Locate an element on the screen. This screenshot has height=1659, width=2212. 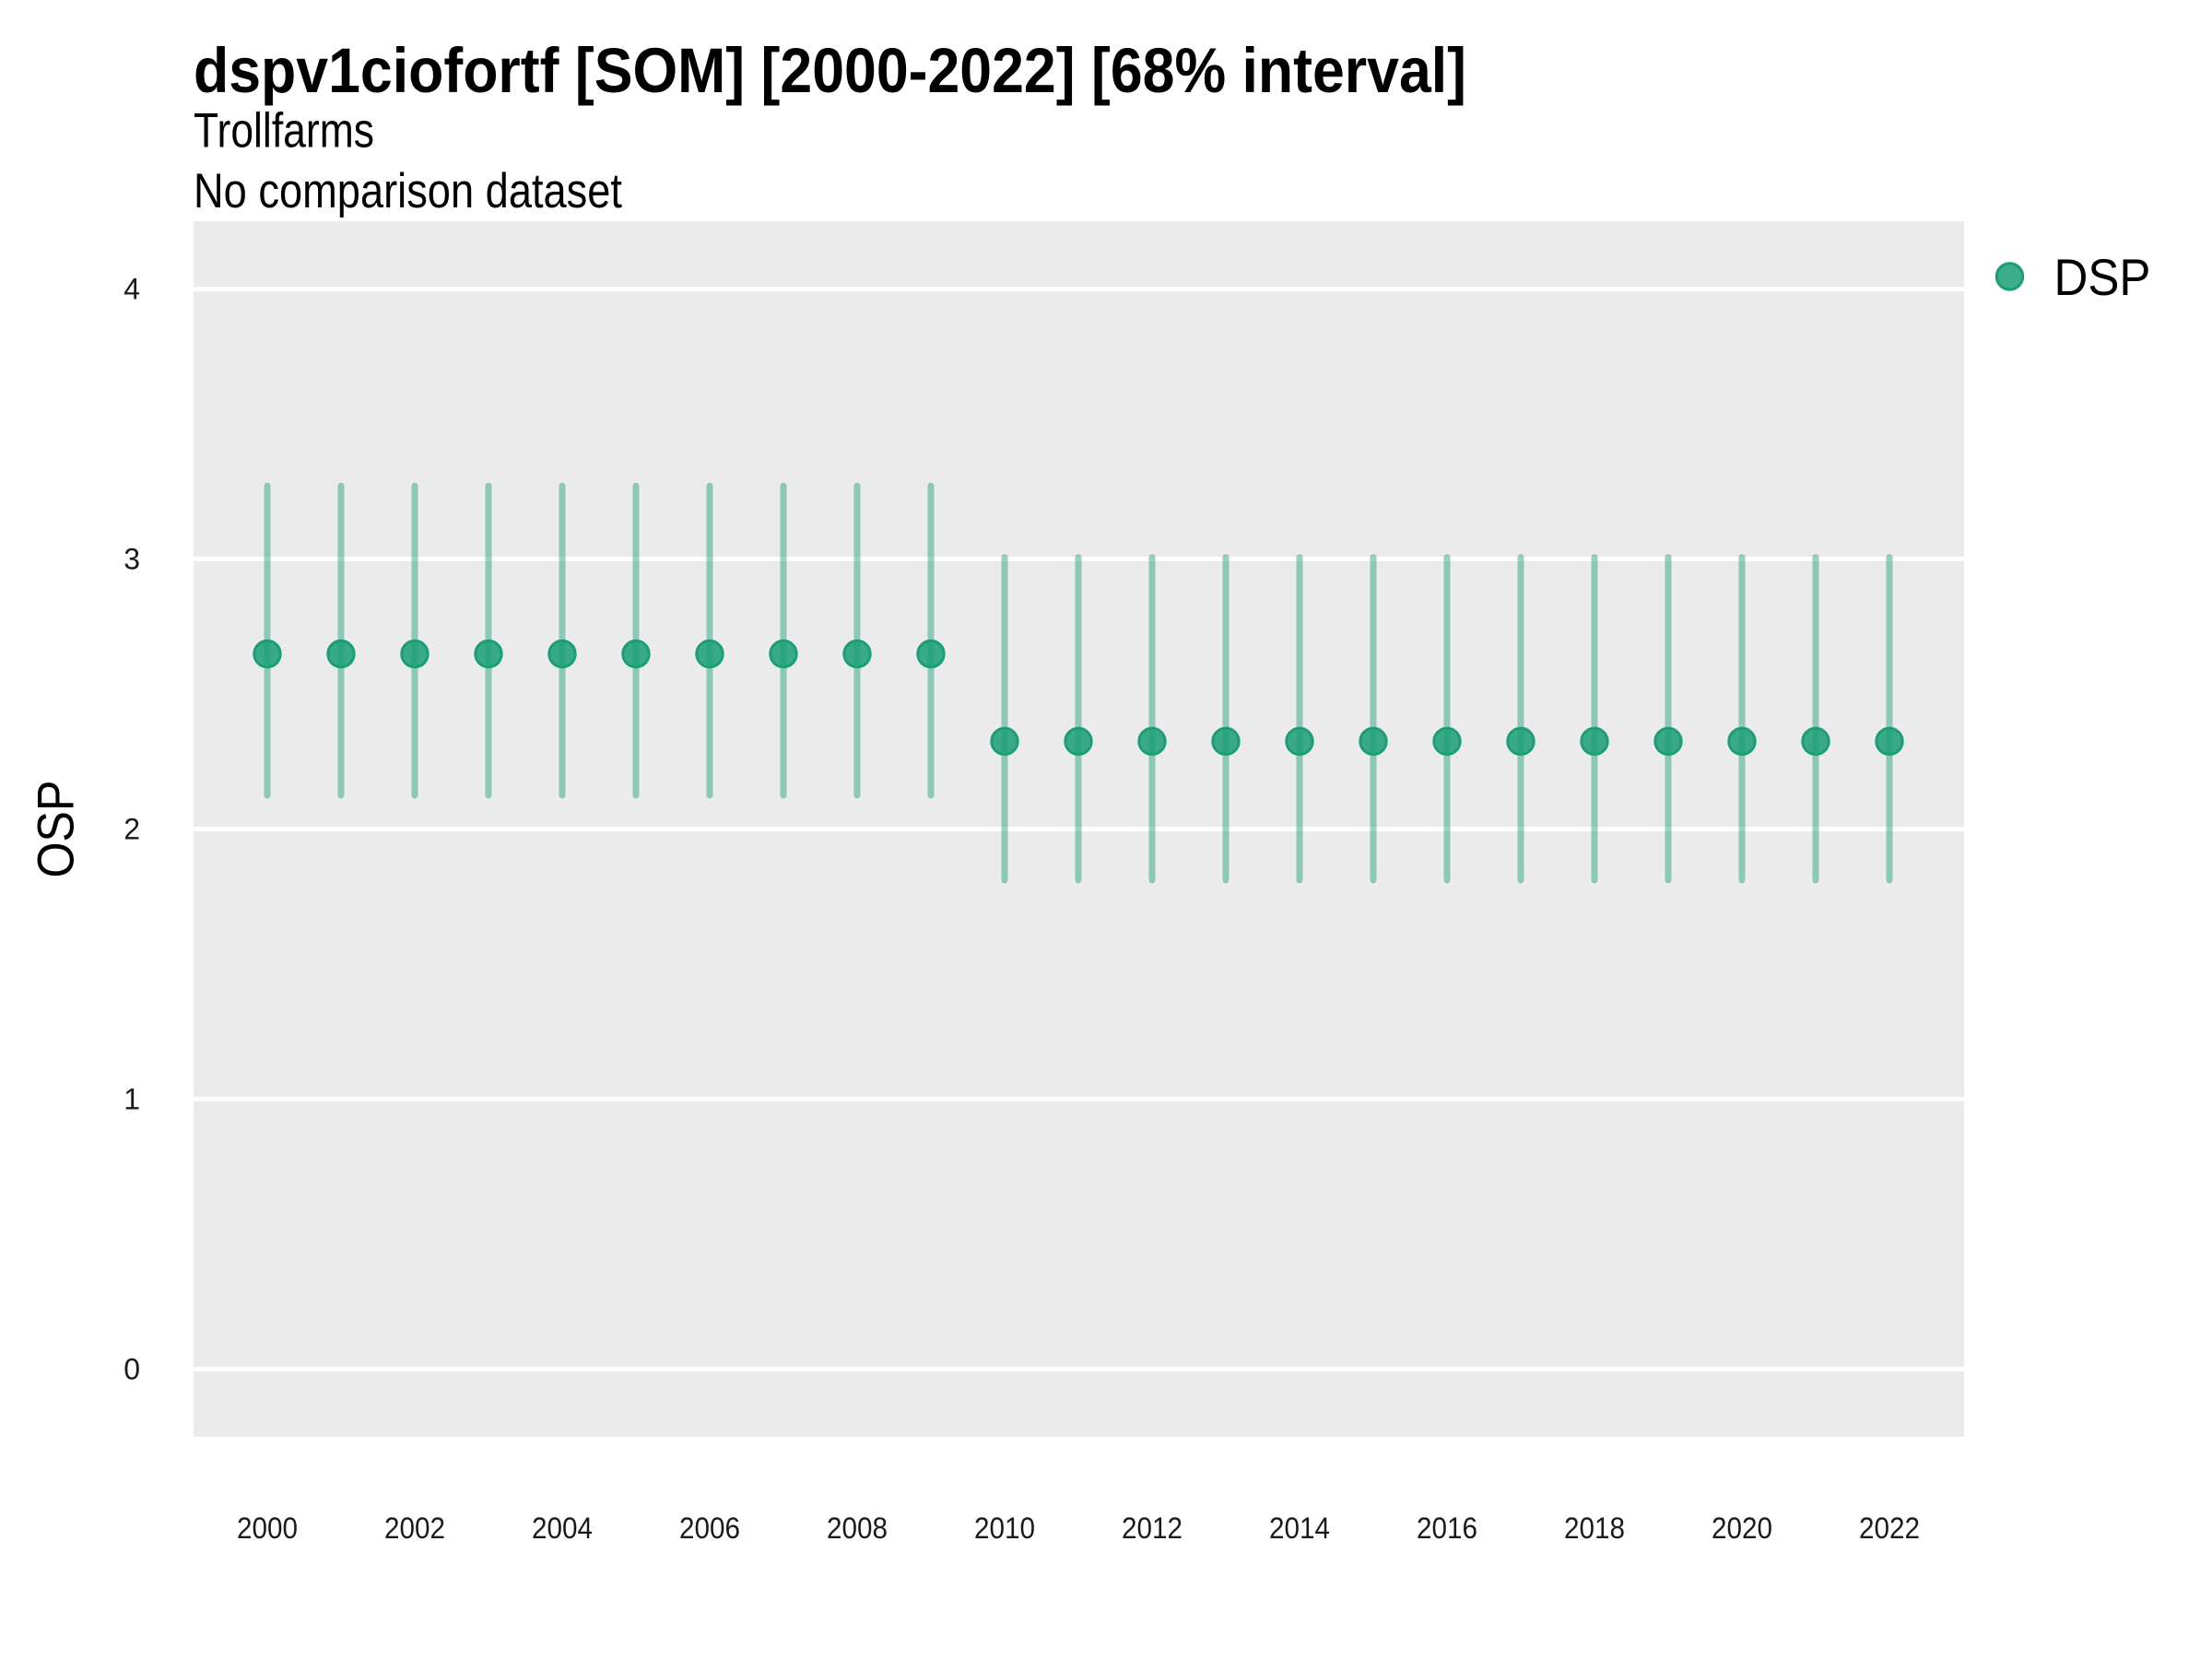
svg-text: 2000 is located at coordinates (267, 1528).